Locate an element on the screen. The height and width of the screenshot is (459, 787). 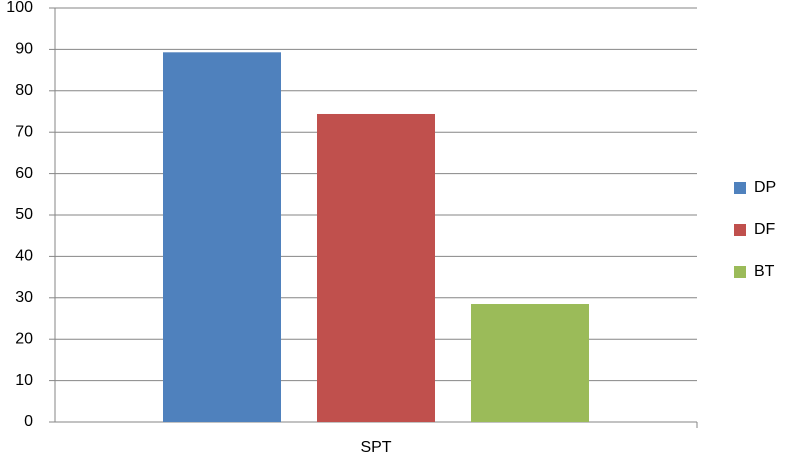
y-tick-label: 20 is located at coordinates (24, 338).